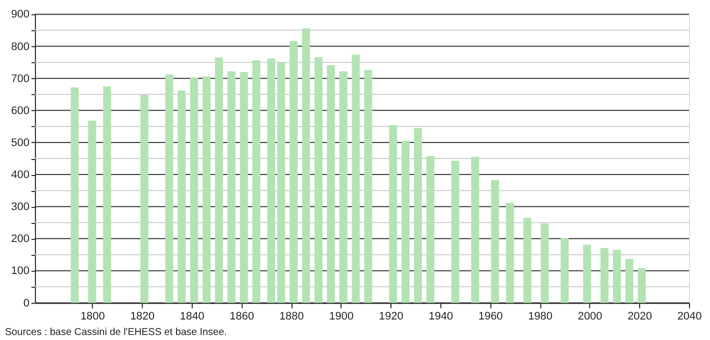 The width and height of the screenshot is (710, 340). Describe the element at coordinates (142, 316) in the screenshot. I see `x-tick-label: 1820` at that location.